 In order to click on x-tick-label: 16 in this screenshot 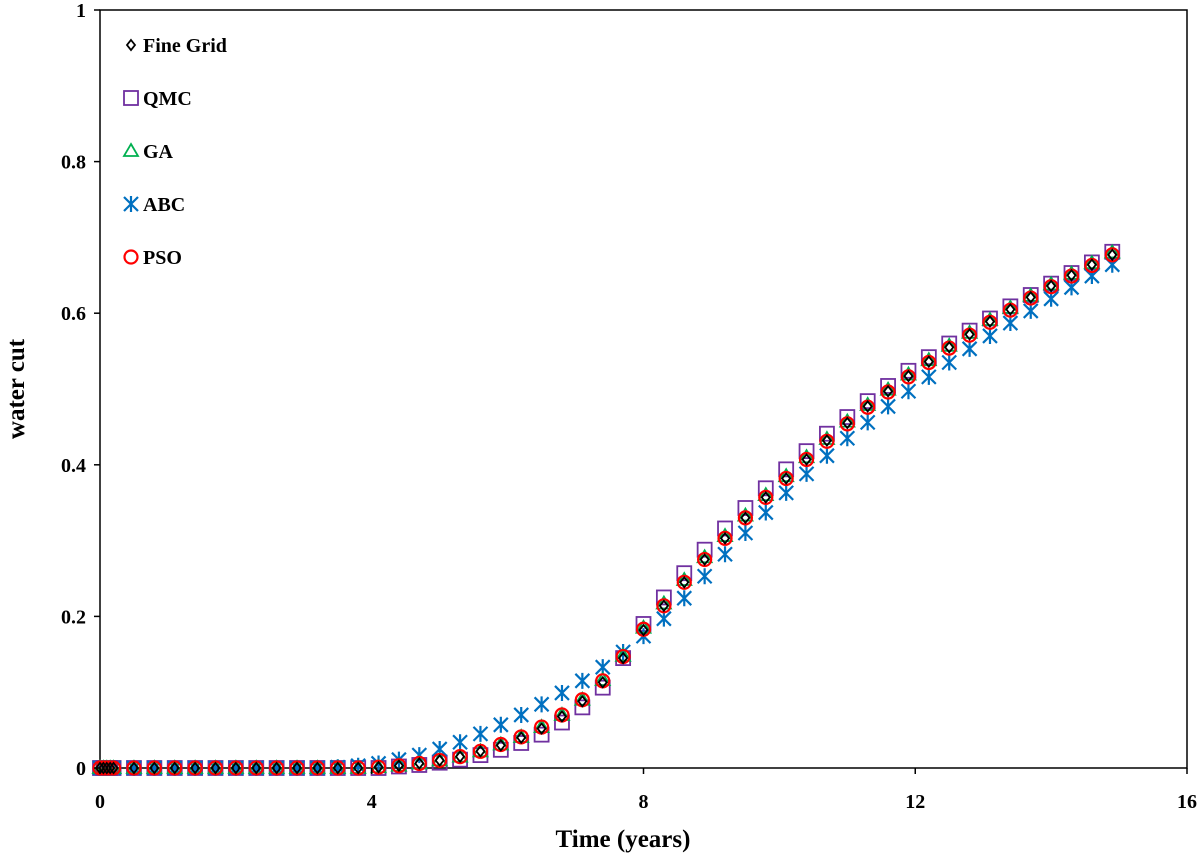, I will do `click(1187, 802)`.